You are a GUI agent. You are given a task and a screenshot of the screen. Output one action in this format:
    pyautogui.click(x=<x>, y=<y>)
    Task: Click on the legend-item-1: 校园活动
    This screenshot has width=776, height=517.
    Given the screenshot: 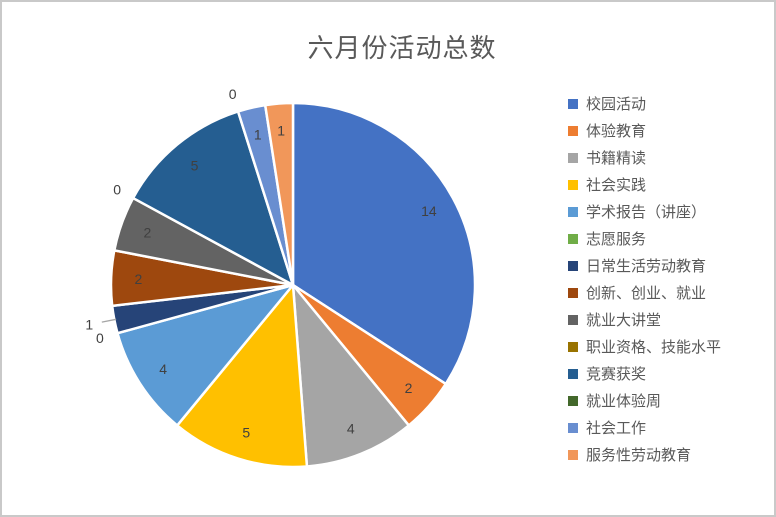 What is the action you would take?
    pyautogui.click(x=644, y=103)
    